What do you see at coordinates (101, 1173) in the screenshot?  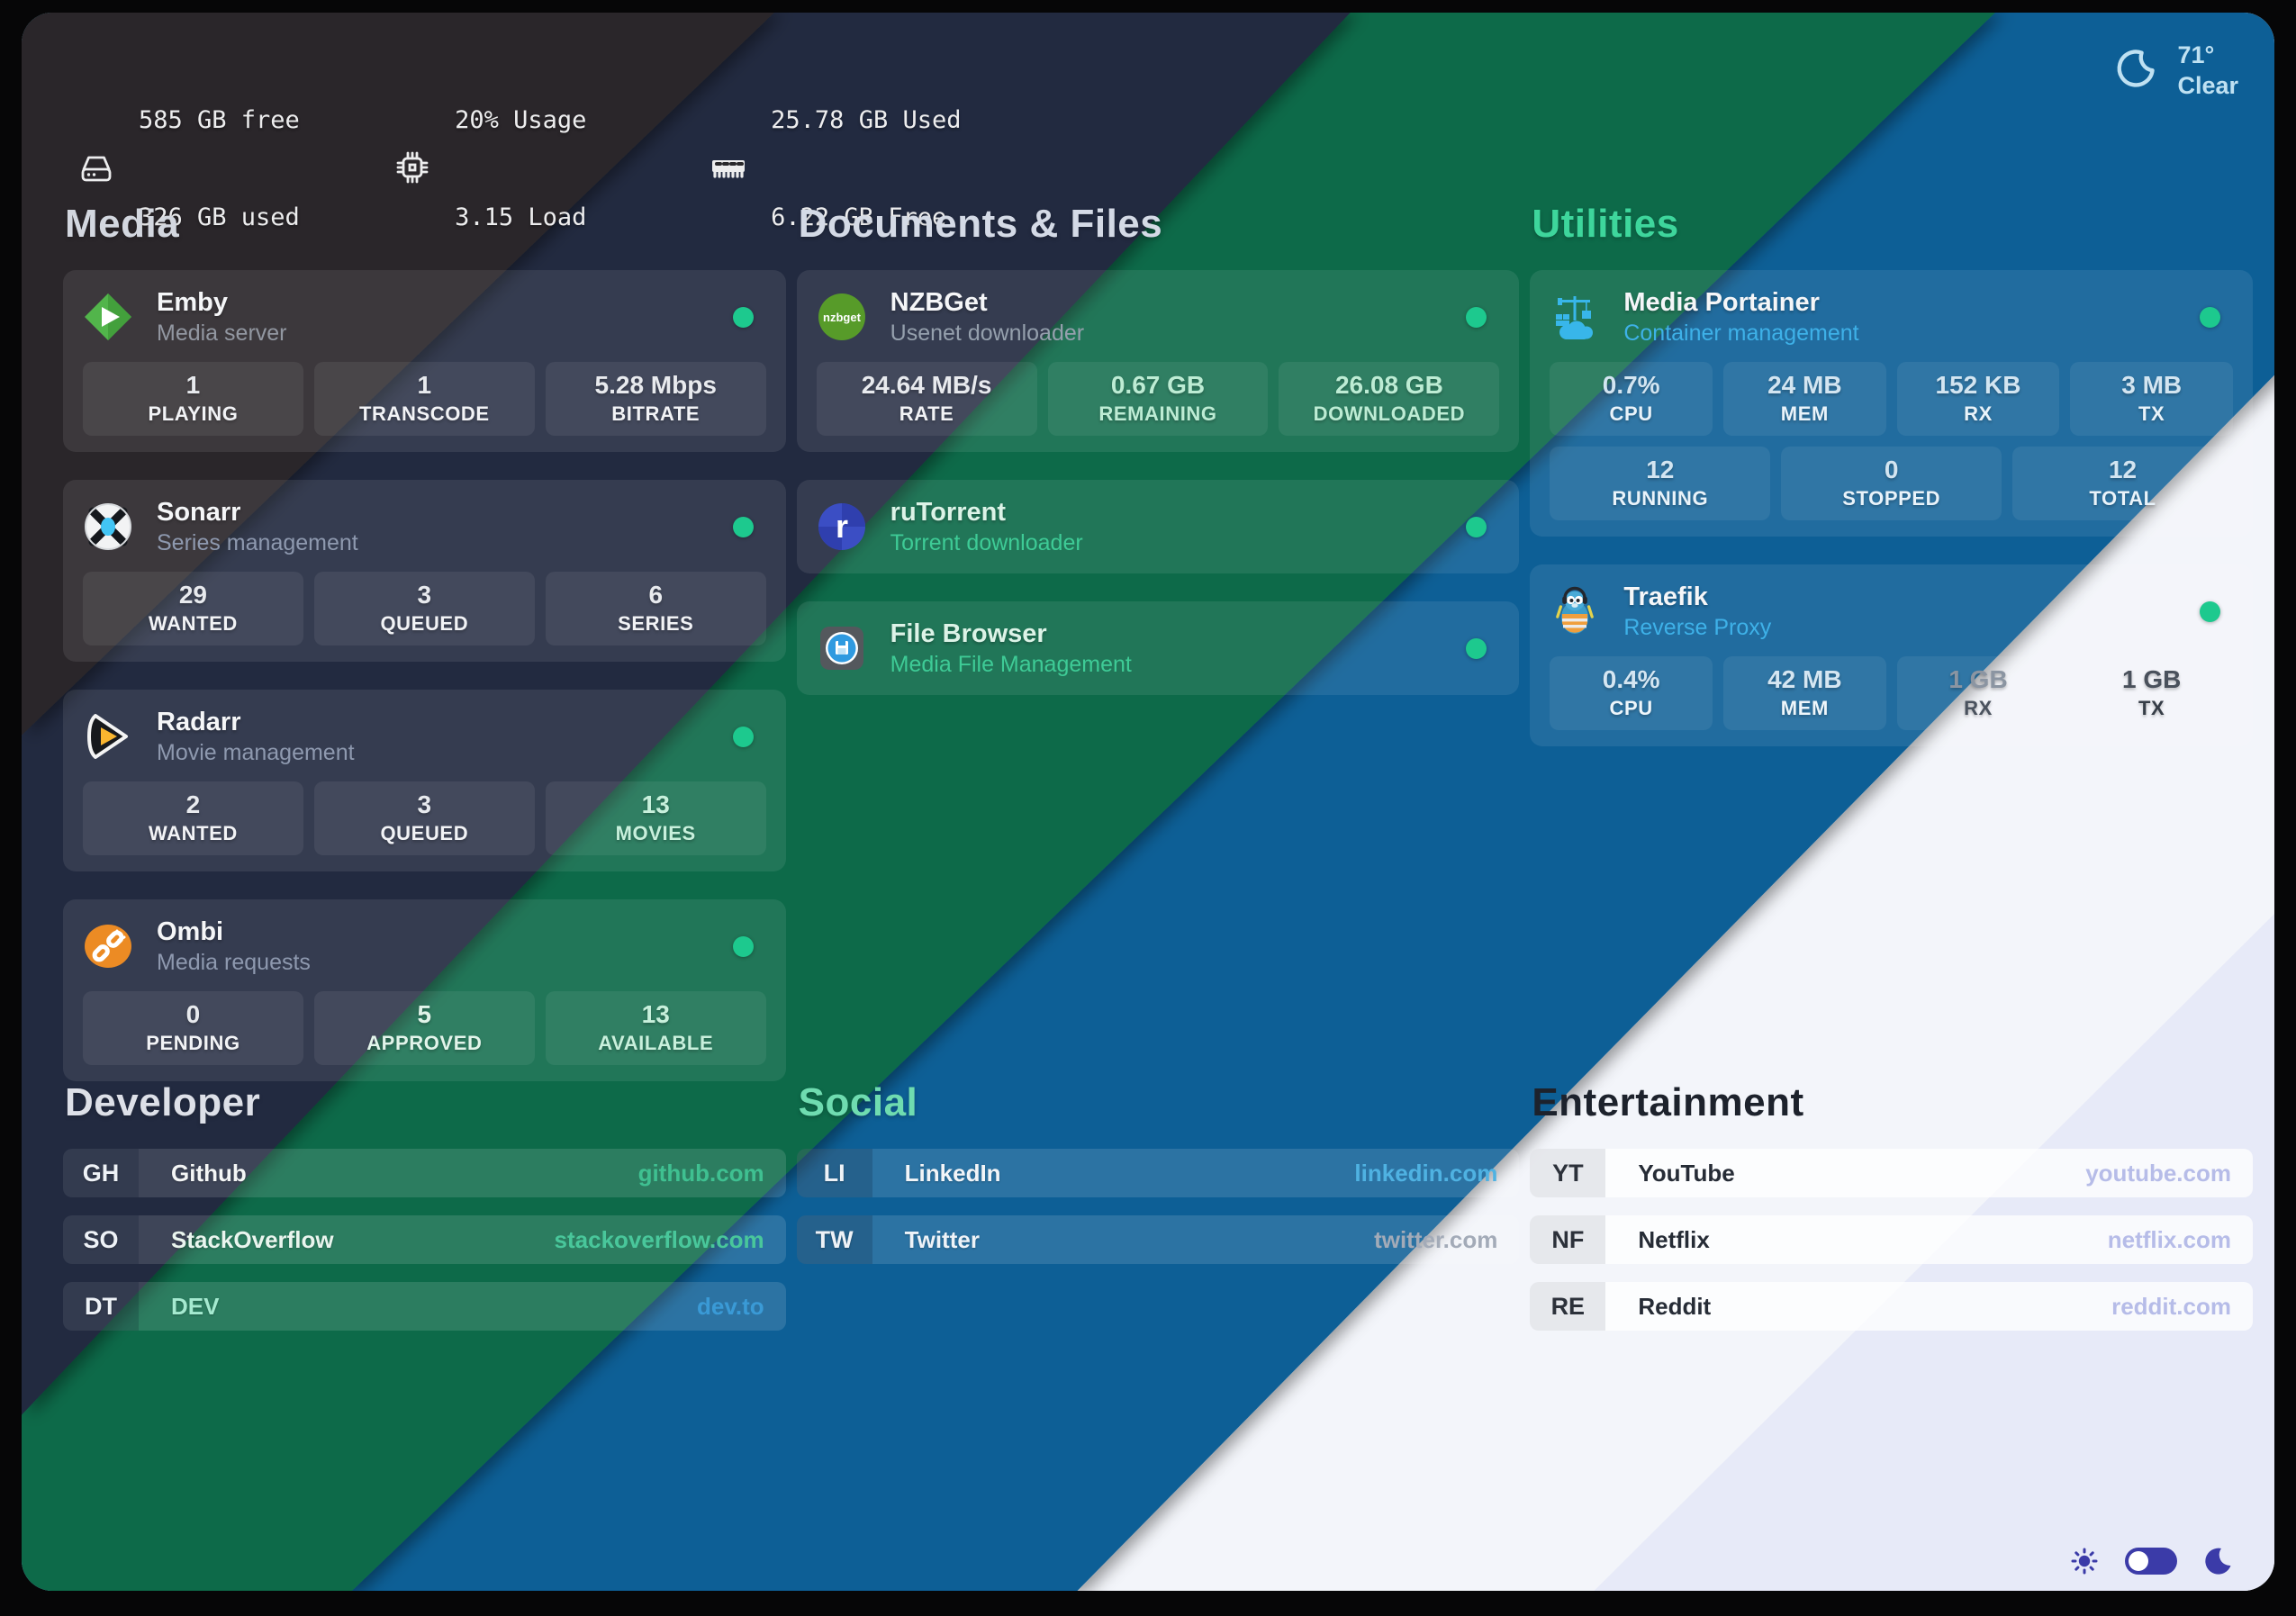 I see `link-tag: GH` at bounding box center [101, 1173].